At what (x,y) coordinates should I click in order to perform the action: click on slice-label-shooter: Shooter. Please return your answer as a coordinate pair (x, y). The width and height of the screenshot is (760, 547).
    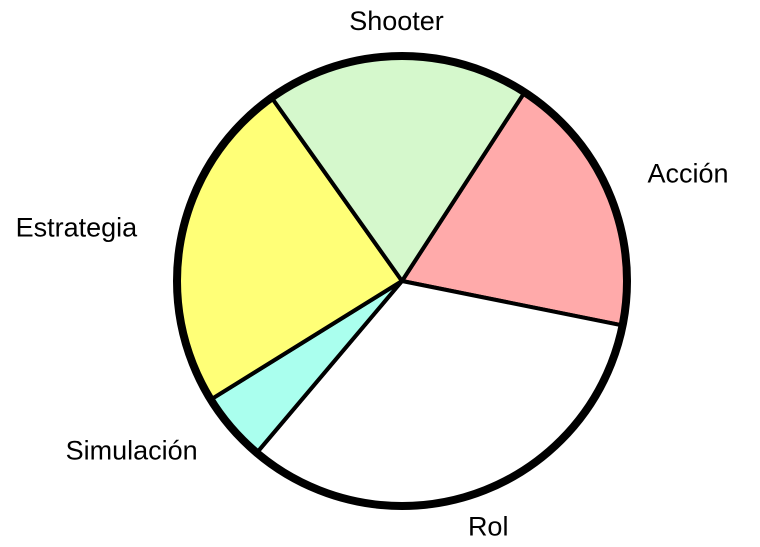
    Looking at the image, I should click on (396, 21).